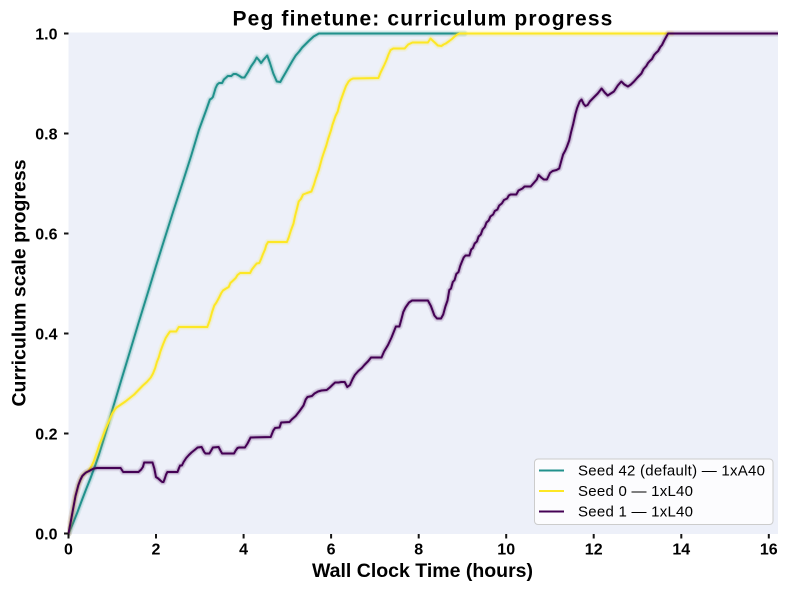 The height and width of the screenshot is (590, 788). Describe the element at coordinates (422, 19) in the screenshot. I see `svg-text:Peg finetune: curriculum progr: Peg finetune: curriculum progress` at that location.